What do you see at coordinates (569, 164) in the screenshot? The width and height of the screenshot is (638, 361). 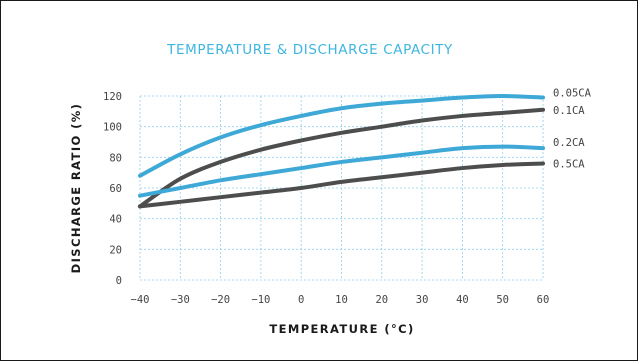 I see `series-label-05ca: 0.5CA` at bounding box center [569, 164].